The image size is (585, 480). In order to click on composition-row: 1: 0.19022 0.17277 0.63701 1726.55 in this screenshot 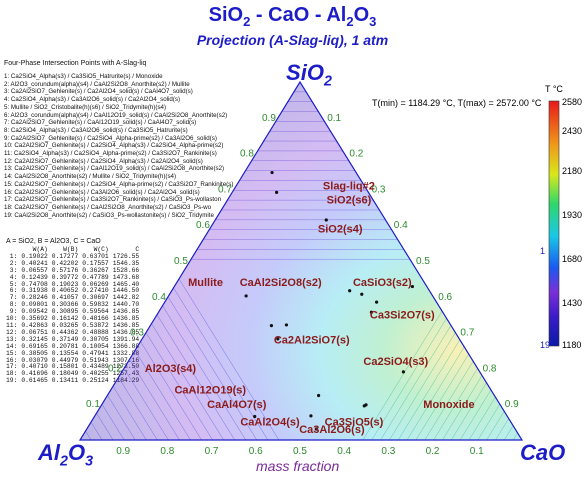, I will do `click(74, 256)`.